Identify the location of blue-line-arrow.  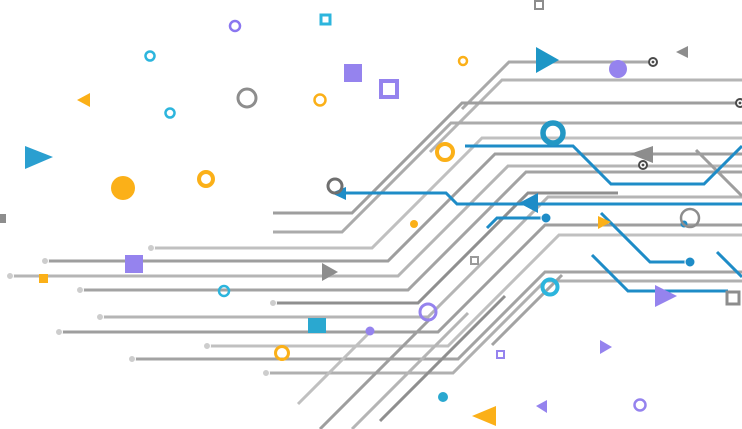
(538, 198).